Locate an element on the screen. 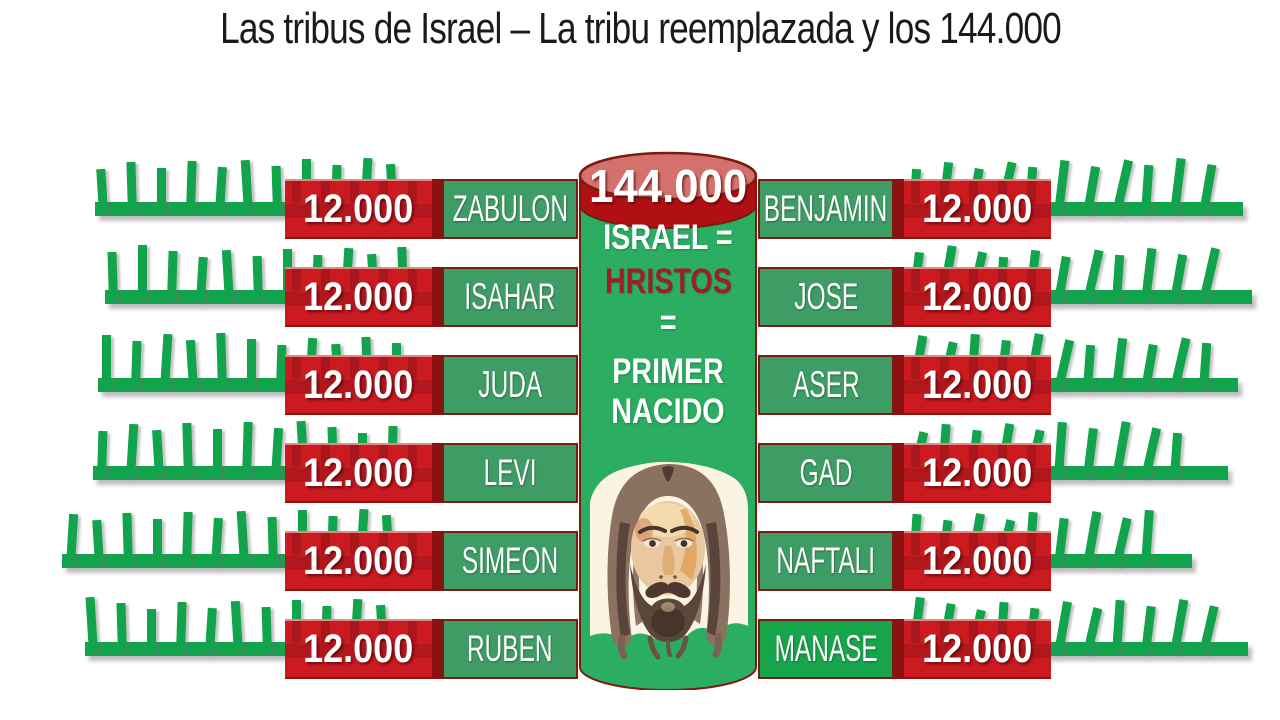 This screenshot has height=720, width=1280. tribe-box: ASER is located at coordinates (826, 385).